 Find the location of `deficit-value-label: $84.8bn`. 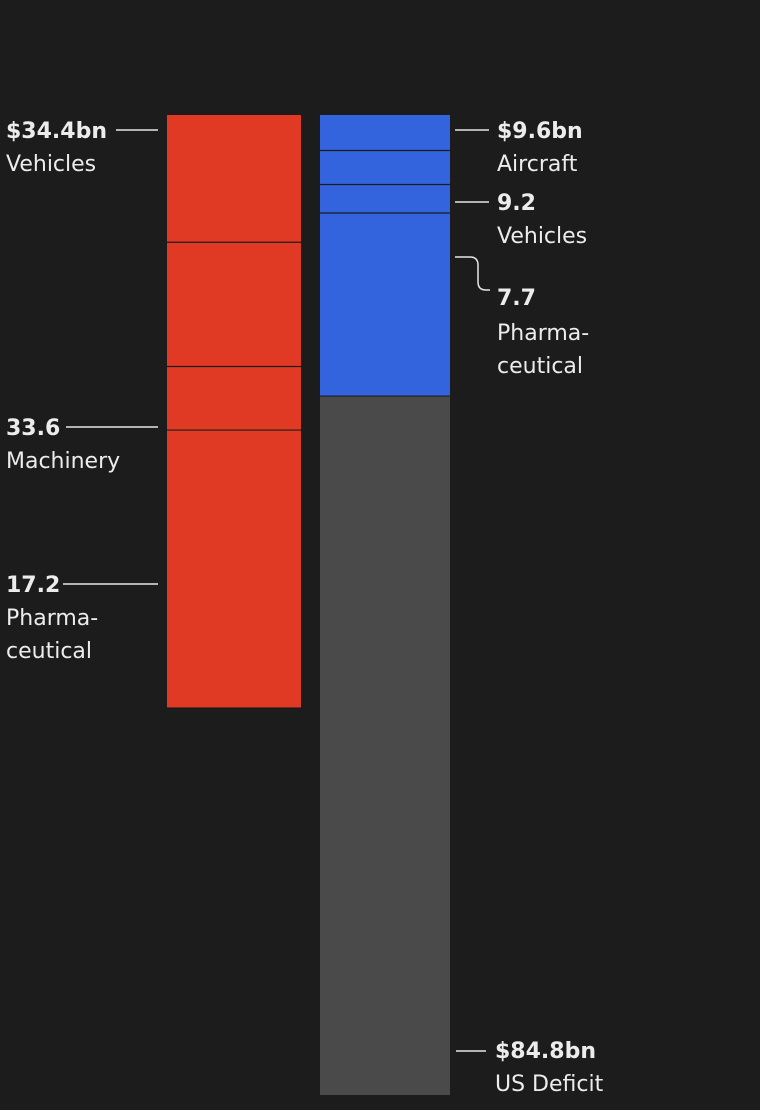

deficit-value-label: $84.8bn is located at coordinates (545, 1051).